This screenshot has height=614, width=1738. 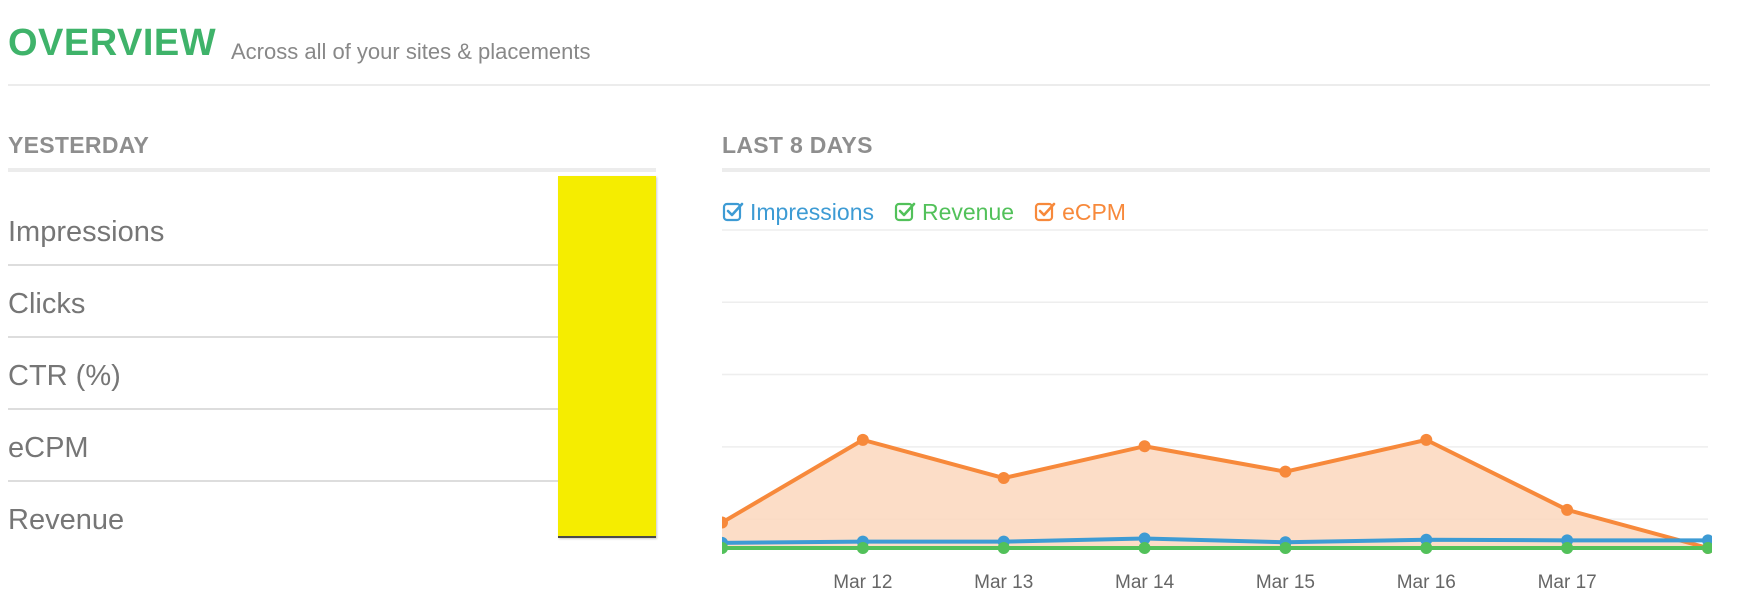 I want to click on redacted-values-block, so click(x=607, y=357).